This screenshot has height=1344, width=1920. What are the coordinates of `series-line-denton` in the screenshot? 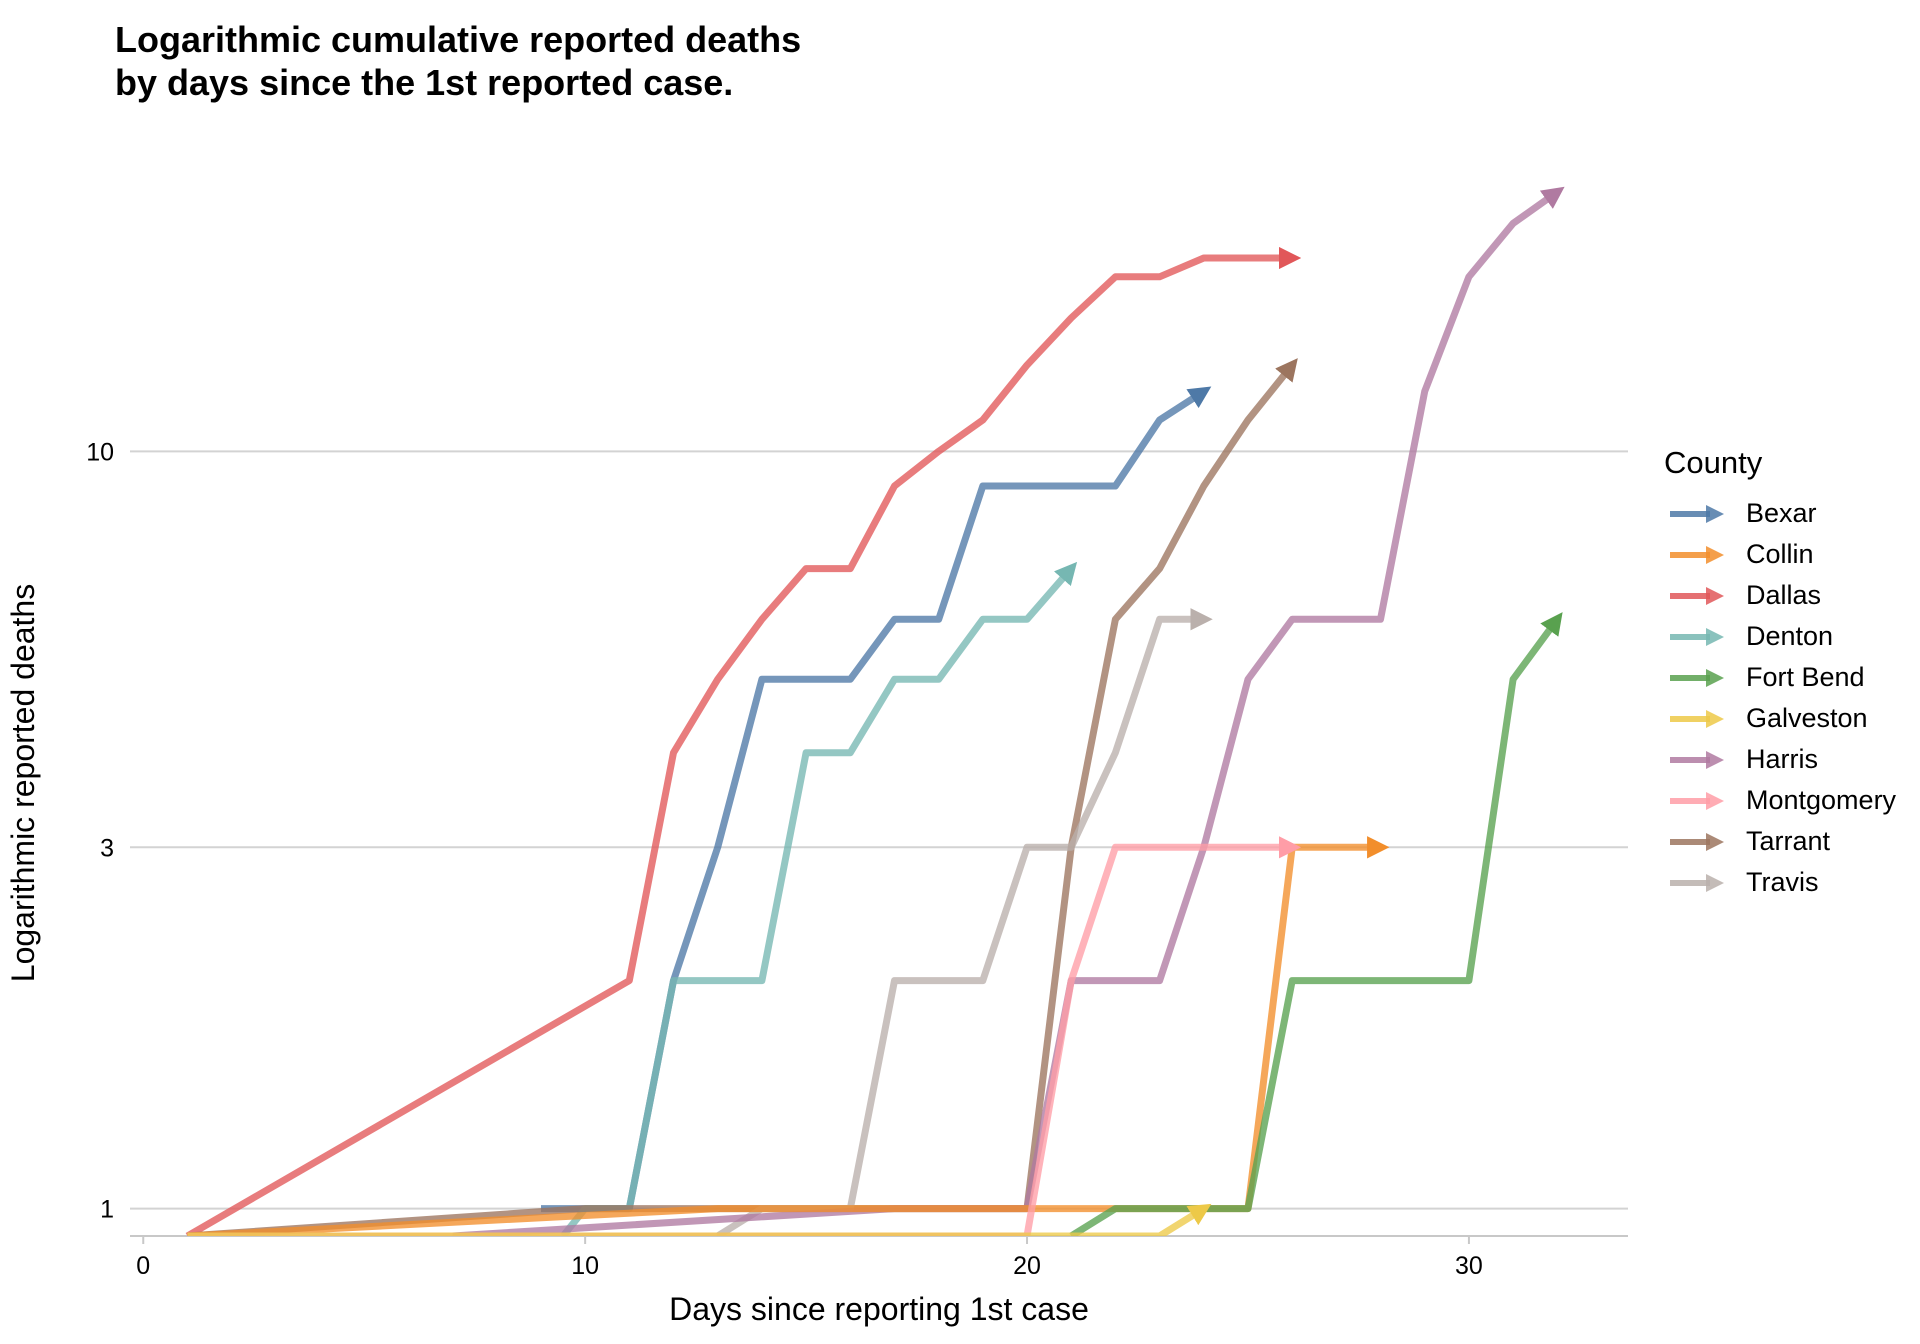 It's located at (819, 898).